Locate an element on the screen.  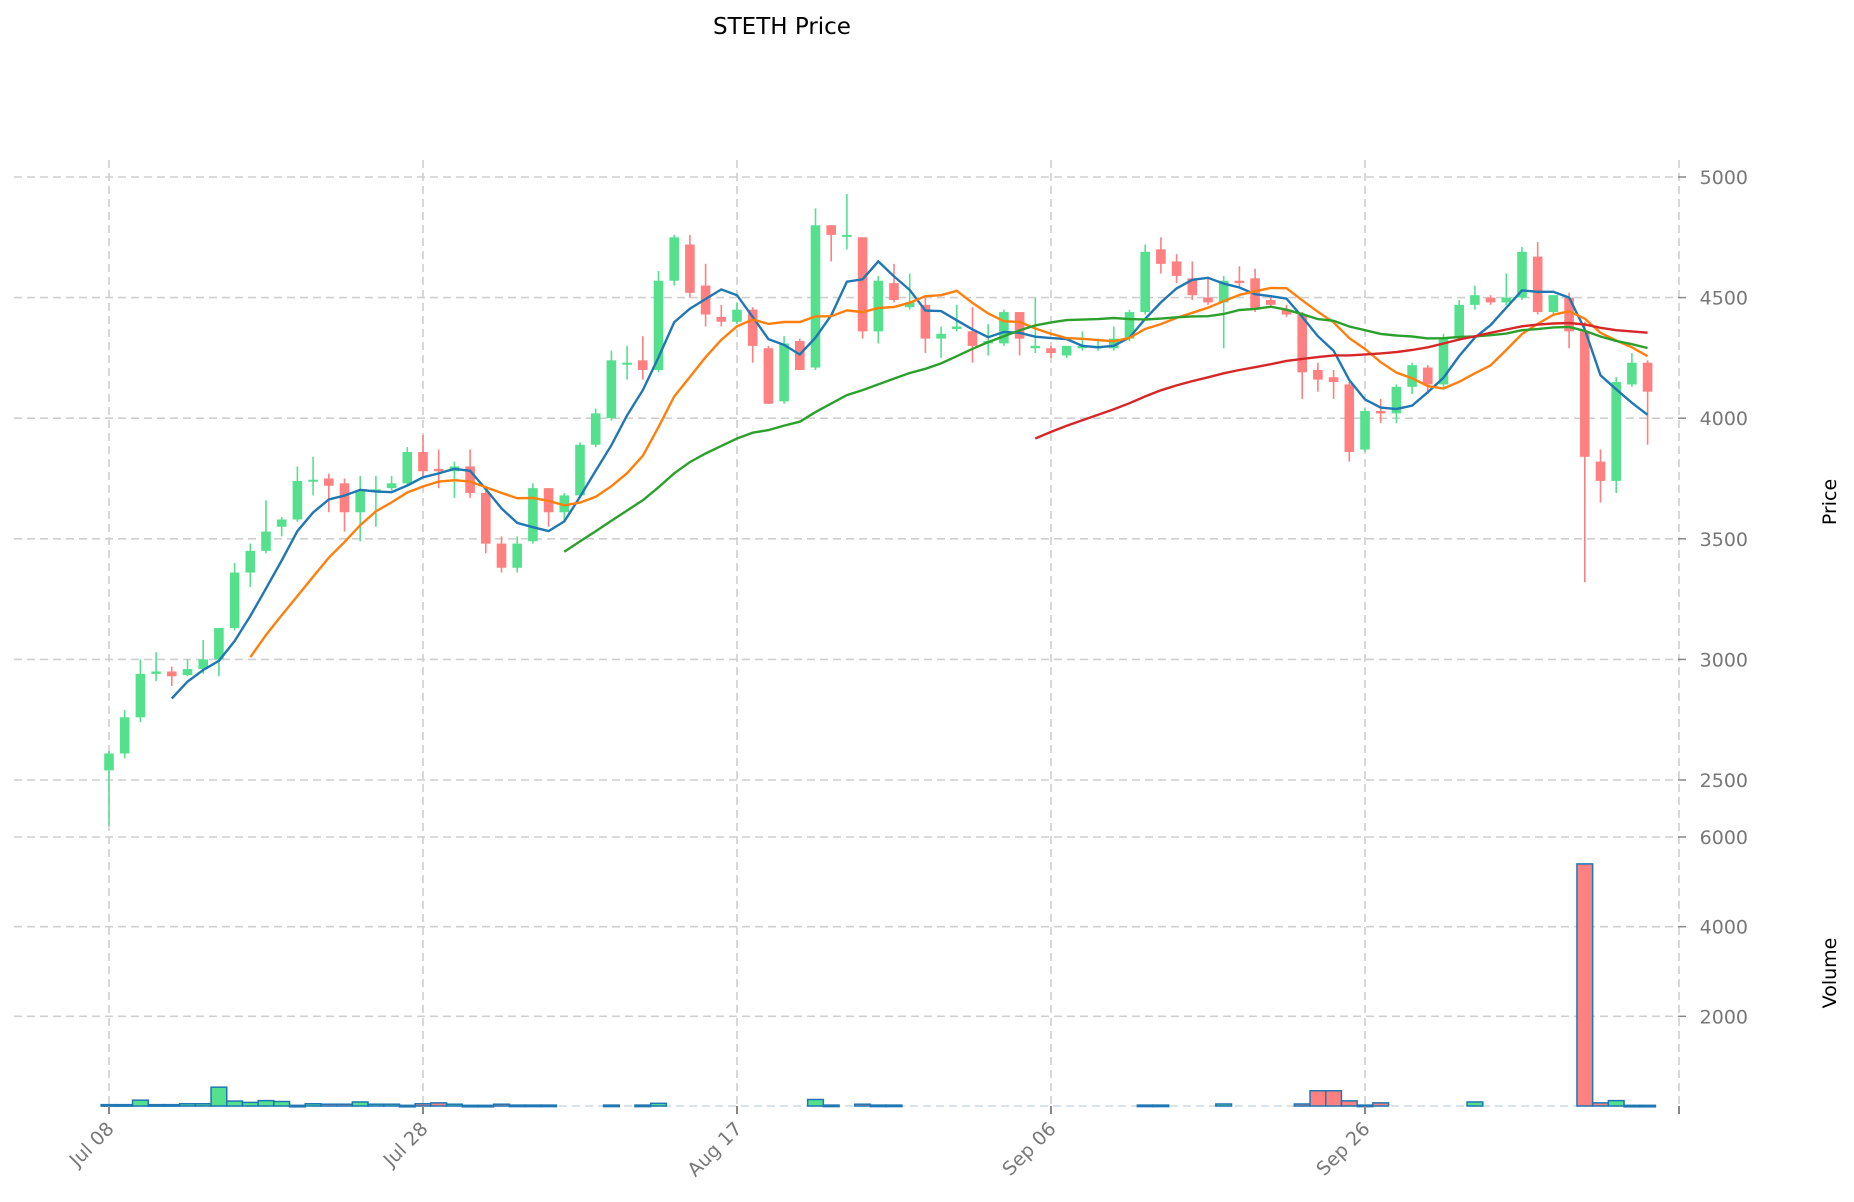
date-tick-label: Sep 26 is located at coordinates (1343, 1149).